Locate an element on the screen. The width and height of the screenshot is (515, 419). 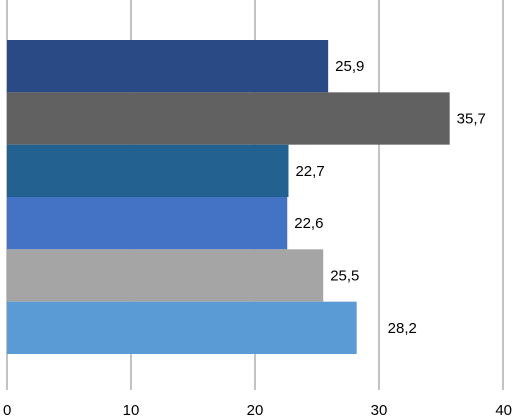
x-tick-label: 10 is located at coordinates (131, 410).